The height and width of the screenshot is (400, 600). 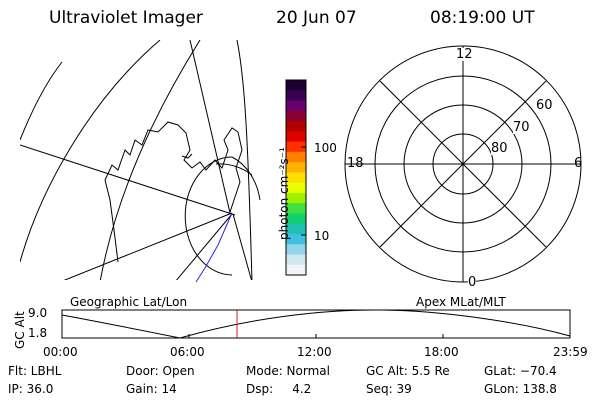 I want to click on colorbar-frame, so click(x=296, y=177).